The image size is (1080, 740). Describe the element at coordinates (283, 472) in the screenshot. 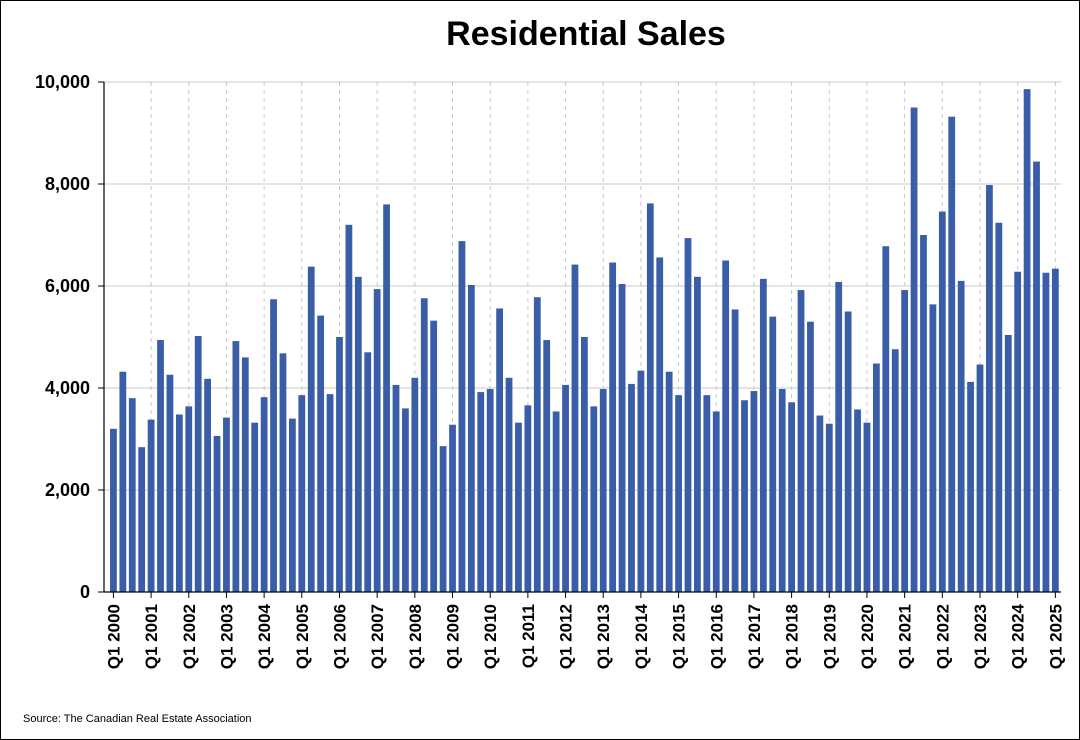

I see `bar-q3-2004` at that location.